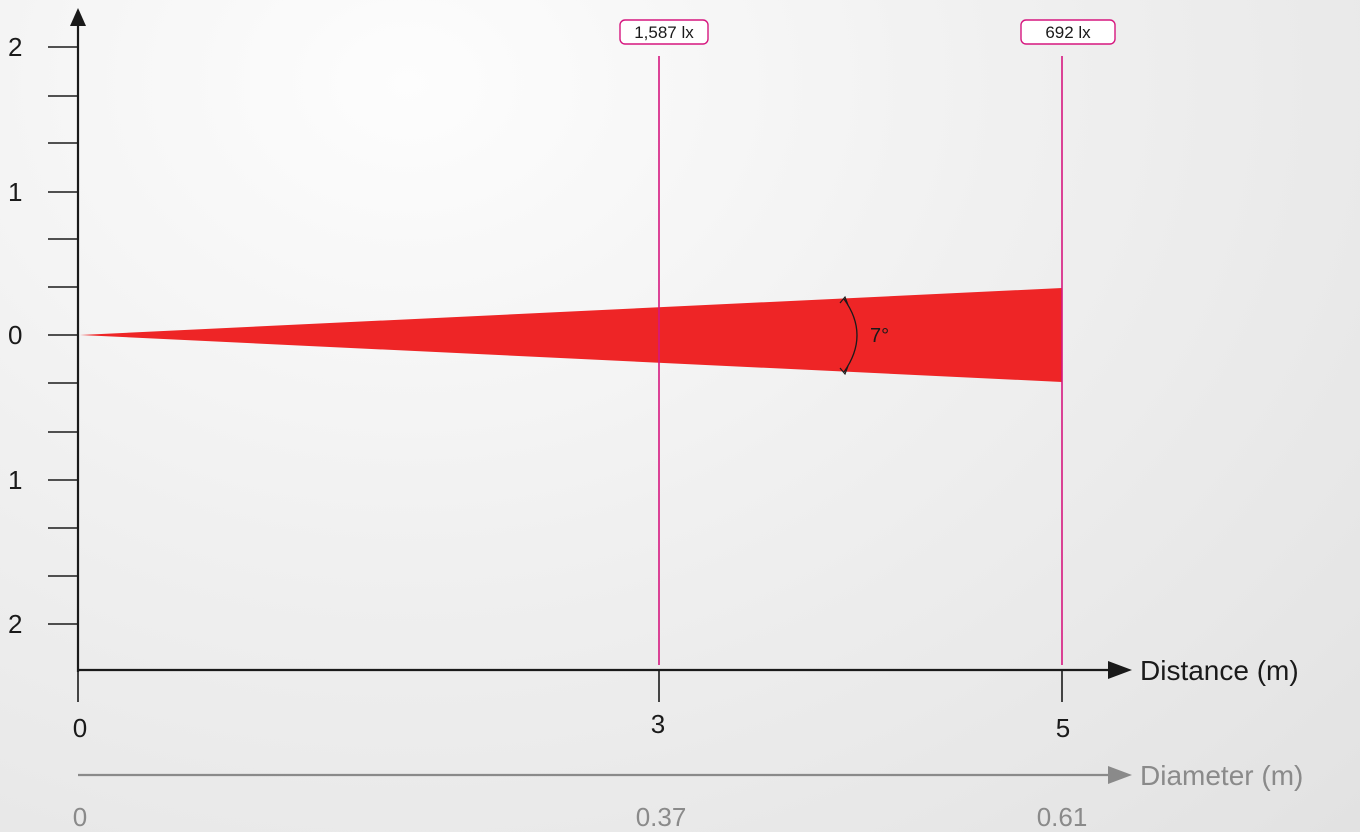 The image size is (1360, 832). I want to click on lux-label-5m: 692 lx, so click(1068, 32).